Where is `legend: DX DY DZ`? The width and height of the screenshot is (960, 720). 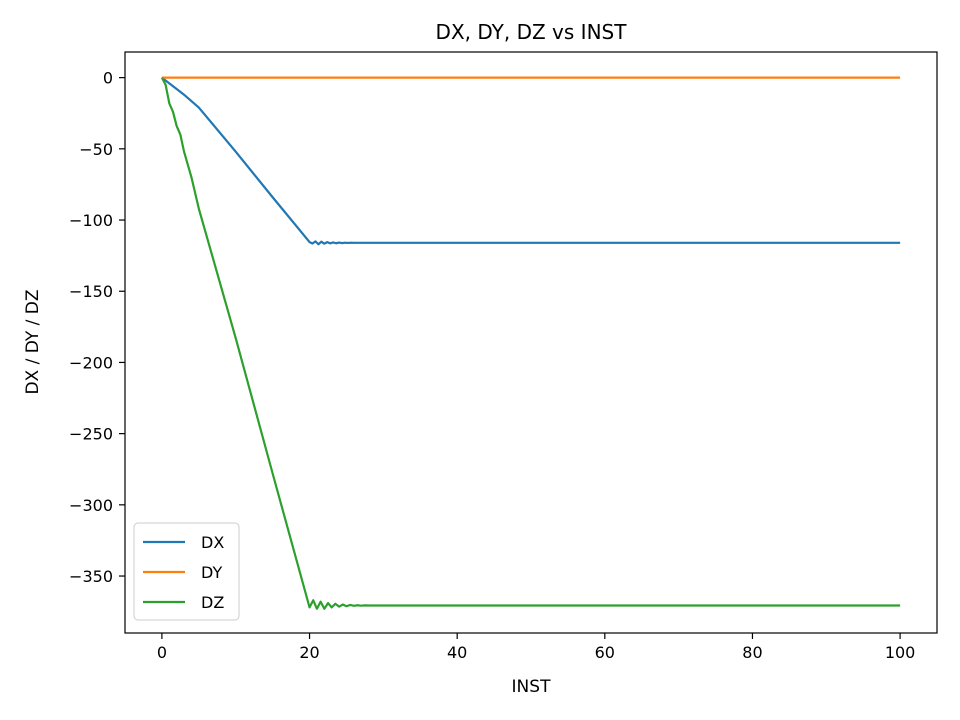
legend: DX DY DZ is located at coordinates (186, 571).